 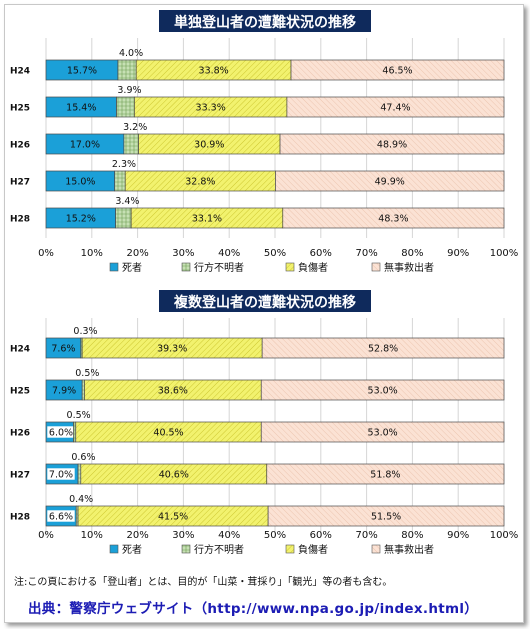 What do you see at coordinates (168, 433) in the screenshot?
I see `data-label: 40.5%` at bounding box center [168, 433].